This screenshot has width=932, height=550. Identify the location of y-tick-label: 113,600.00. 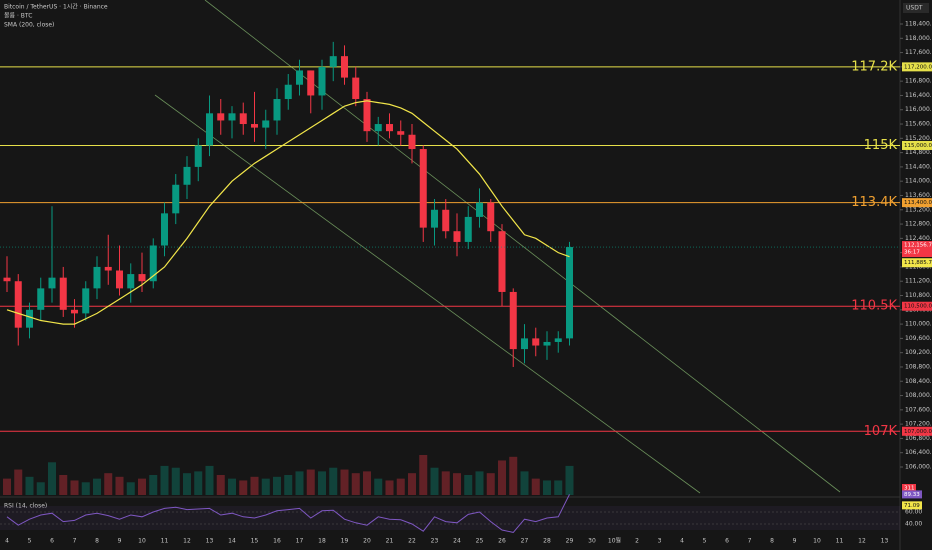
(918, 195).